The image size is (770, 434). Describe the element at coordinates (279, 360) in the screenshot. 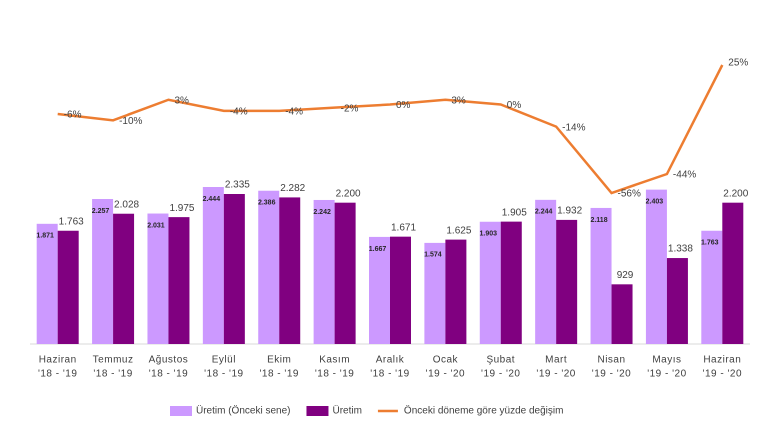

I see `x-tick-label: Ekim` at that location.